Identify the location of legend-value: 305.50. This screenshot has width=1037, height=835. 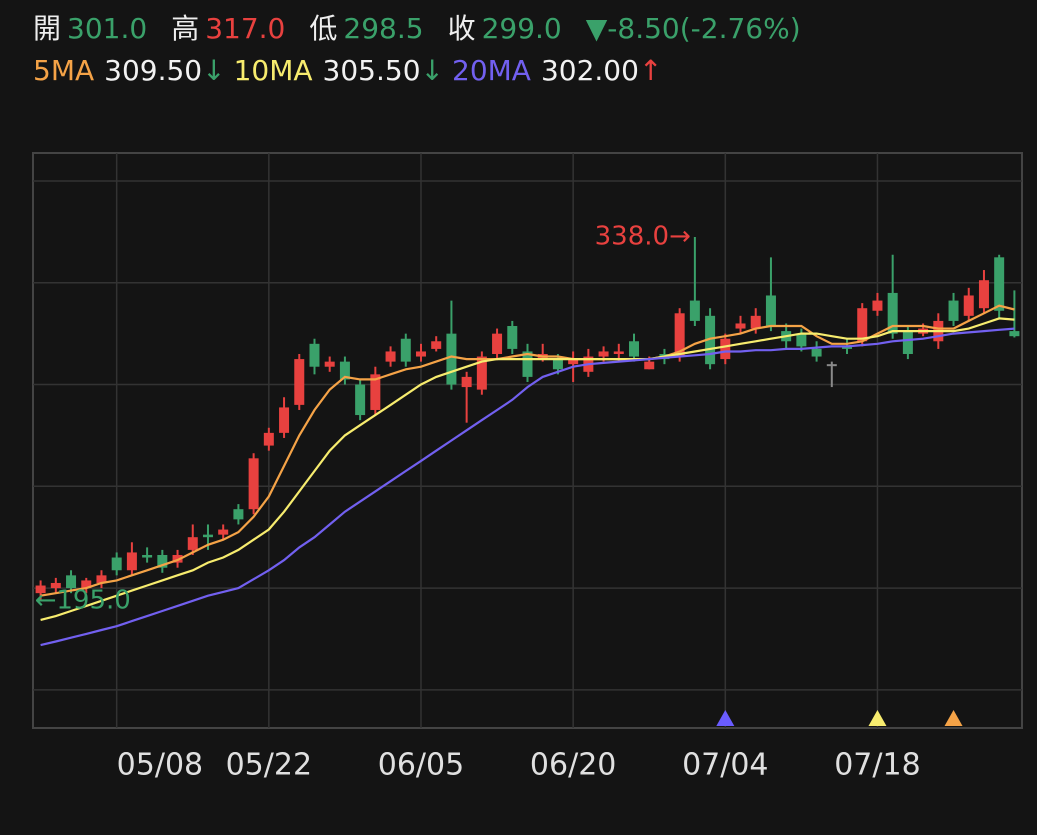
(372, 70).